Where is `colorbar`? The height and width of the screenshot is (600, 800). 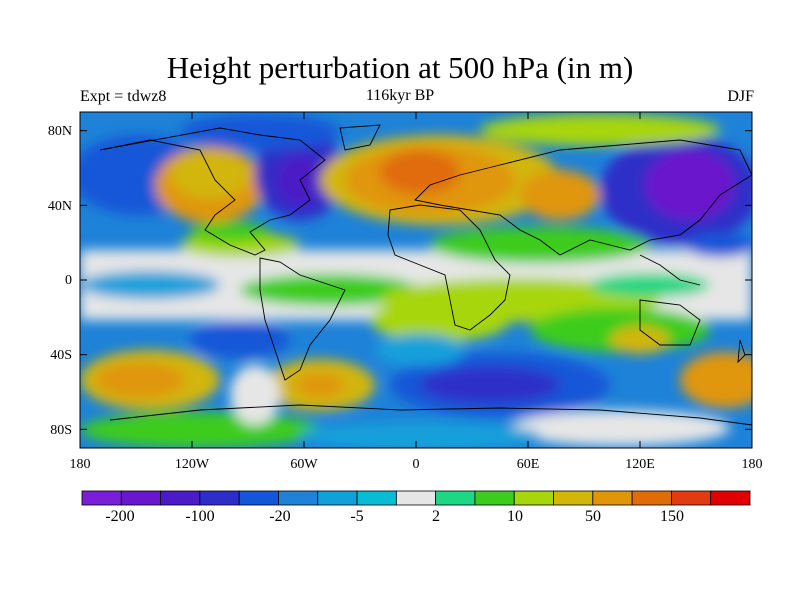
colorbar is located at coordinates (416, 498).